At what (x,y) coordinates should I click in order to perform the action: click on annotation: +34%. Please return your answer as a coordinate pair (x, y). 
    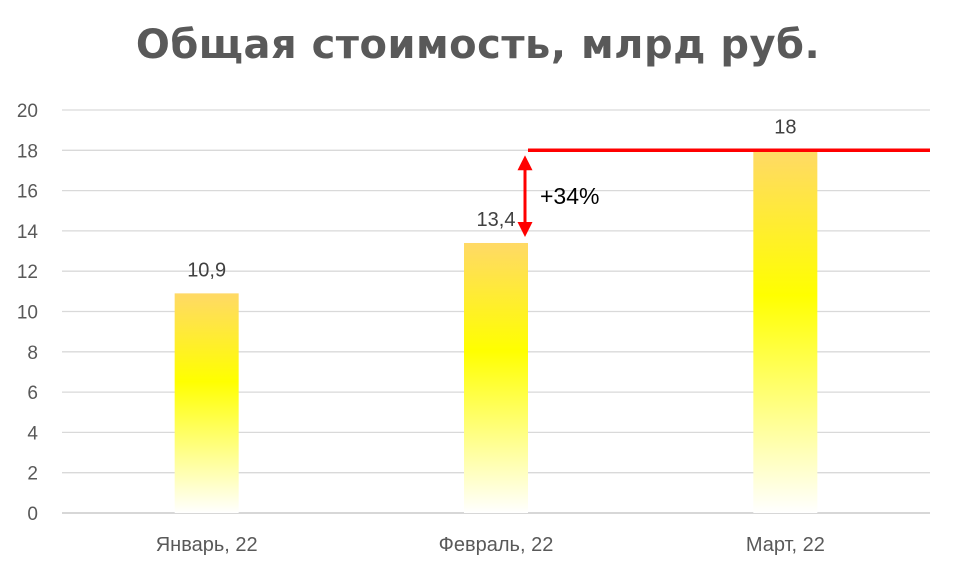
    Looking at the image, I should click on (723, 192).